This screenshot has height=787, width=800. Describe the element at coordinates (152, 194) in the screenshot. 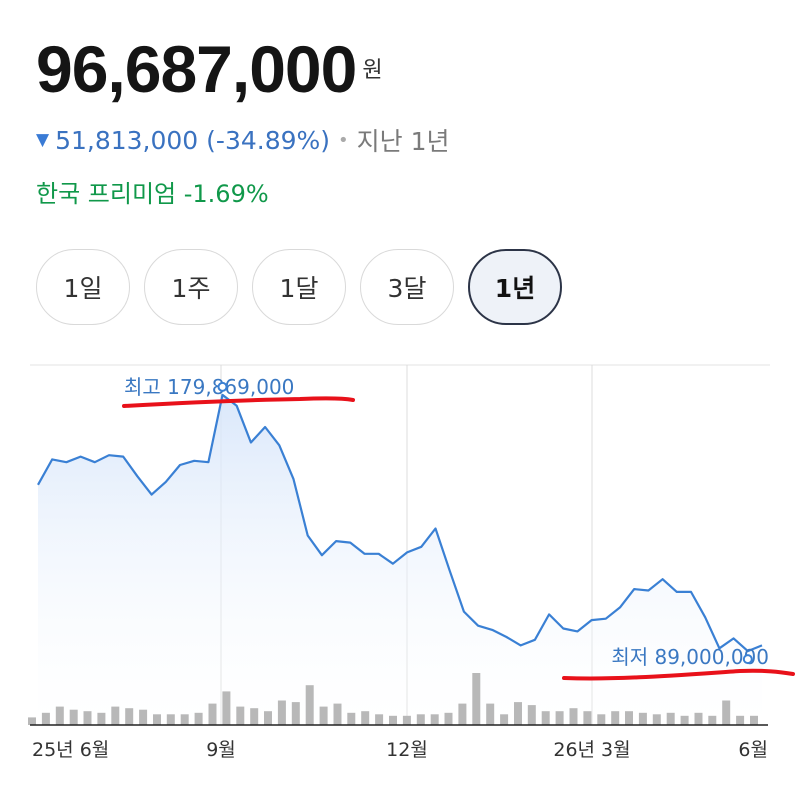

I see `korea-premium: 한국 프리미엄 -1.69%` at that location.